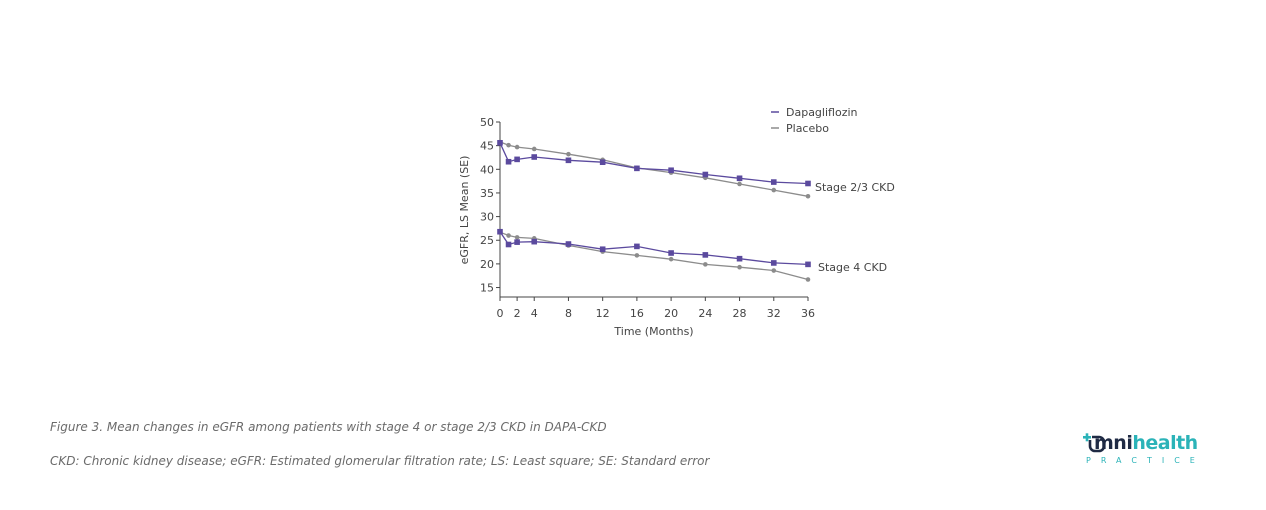  What do you see at coordinates (487, 169) in the screenshot?
I see `y-tick-label: 40` at bounding box center [487, 169].